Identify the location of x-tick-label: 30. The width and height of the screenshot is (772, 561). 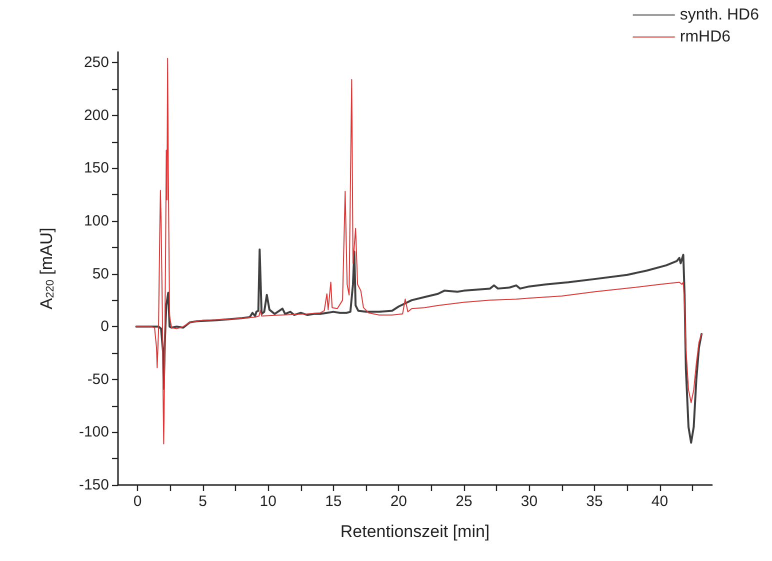
(529, 501).